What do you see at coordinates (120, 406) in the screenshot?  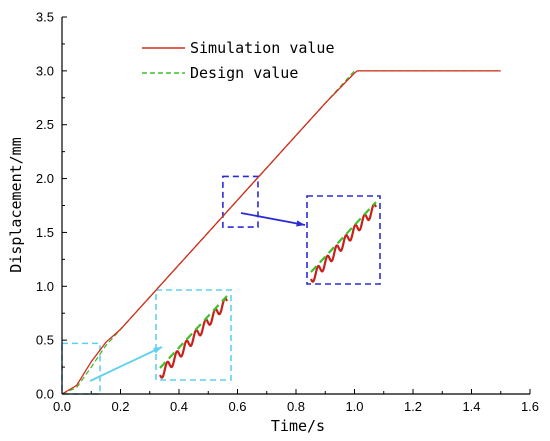 I see `x-tick-label-1: 0.2` at bounding box center [120, 406].